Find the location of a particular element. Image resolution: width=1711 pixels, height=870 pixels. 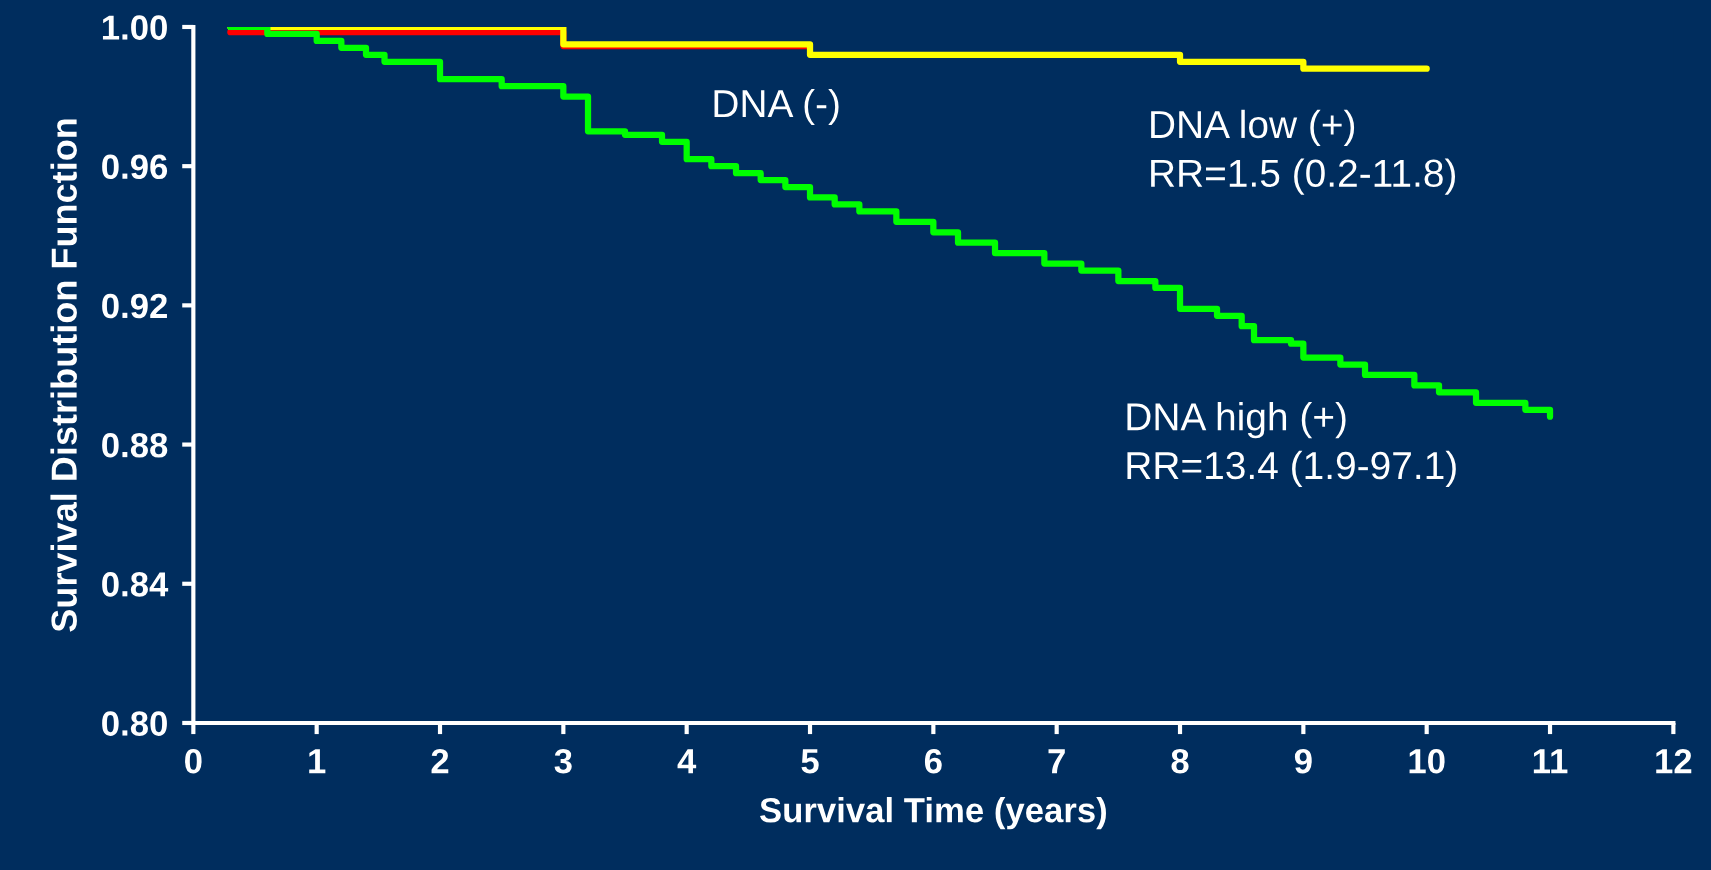

y-tick-label: 1.00 is located at coordinates (134, 27).